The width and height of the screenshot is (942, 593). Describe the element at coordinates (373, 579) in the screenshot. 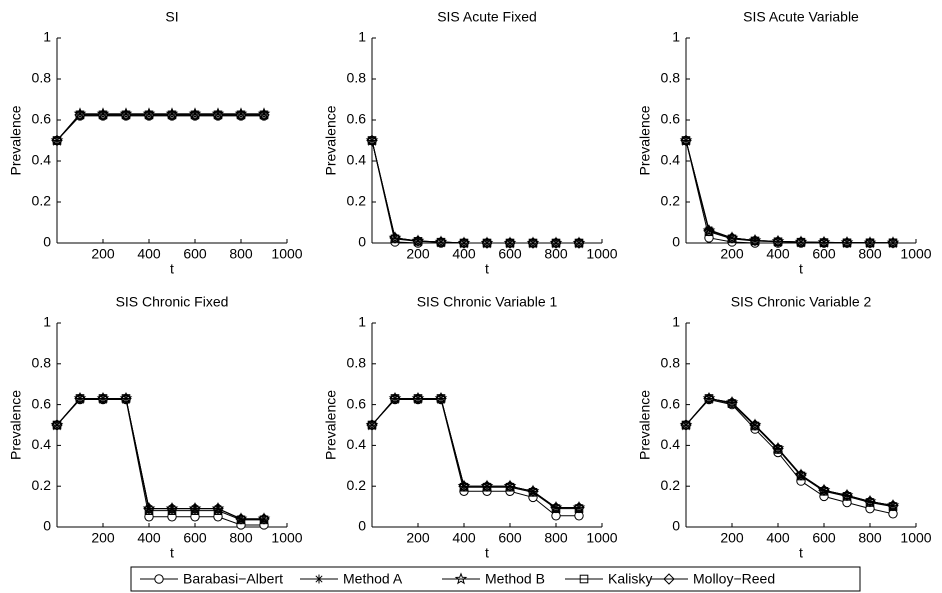

I see `legend-label: Method A` at that location.